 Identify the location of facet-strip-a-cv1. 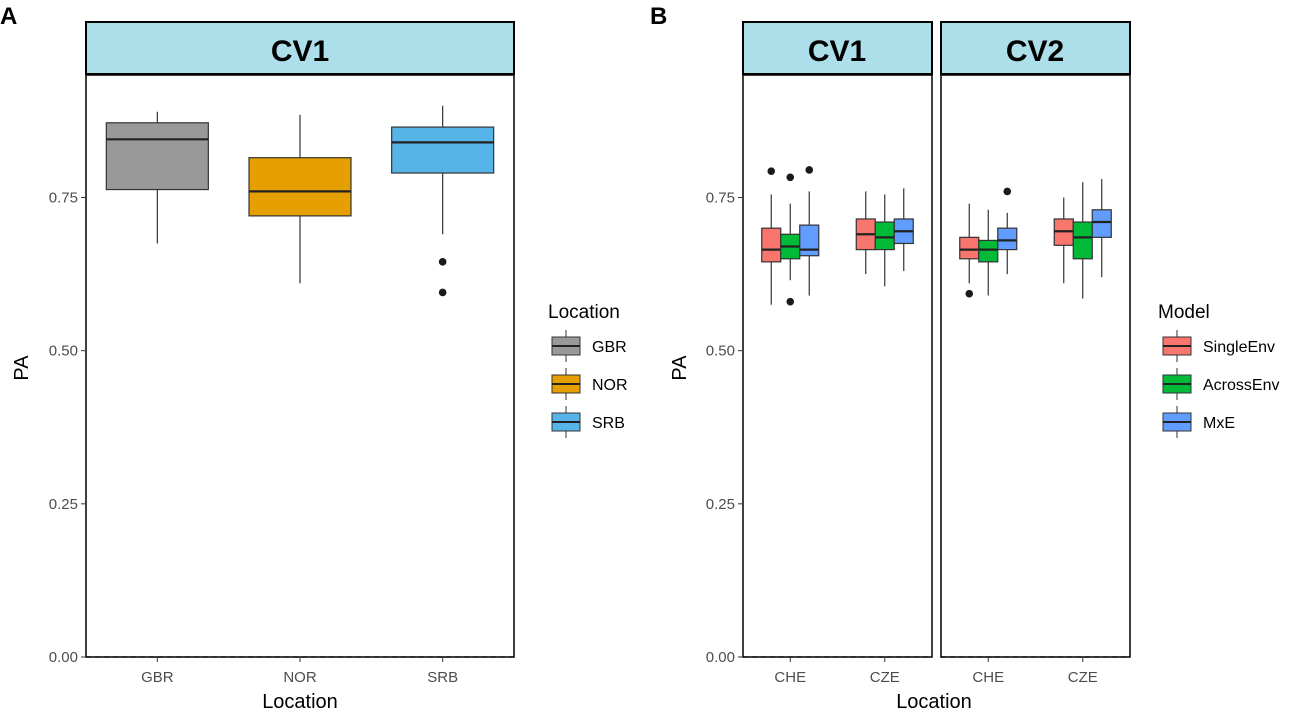
(300, 48).